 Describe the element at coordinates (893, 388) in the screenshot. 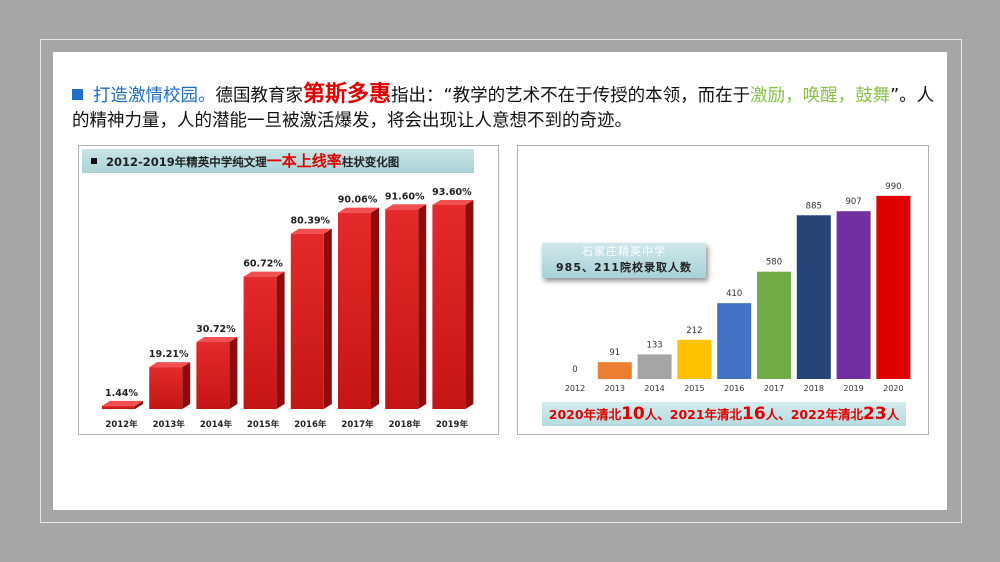

I see `x-tick-label: 2020` at that location.